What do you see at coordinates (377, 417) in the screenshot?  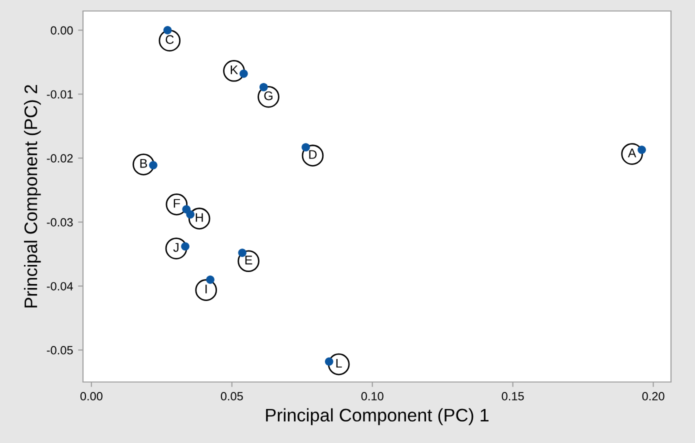 I see `x-axis-title: Principal Component (PC) 1` at bounding box center [377, 417].